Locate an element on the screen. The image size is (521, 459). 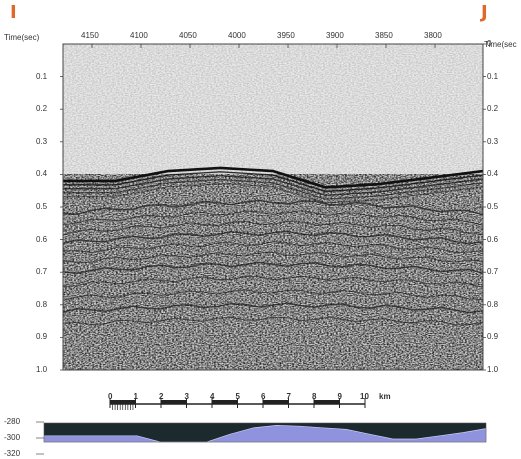
scale-tick-label: 8 is located at coordinates (314, 396).